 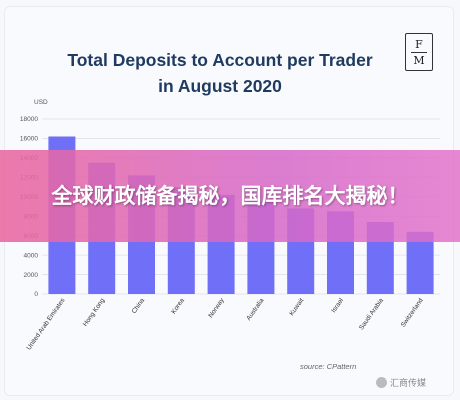 I want to click on logo-letter-bottom: M, so click(x=419, y=60).